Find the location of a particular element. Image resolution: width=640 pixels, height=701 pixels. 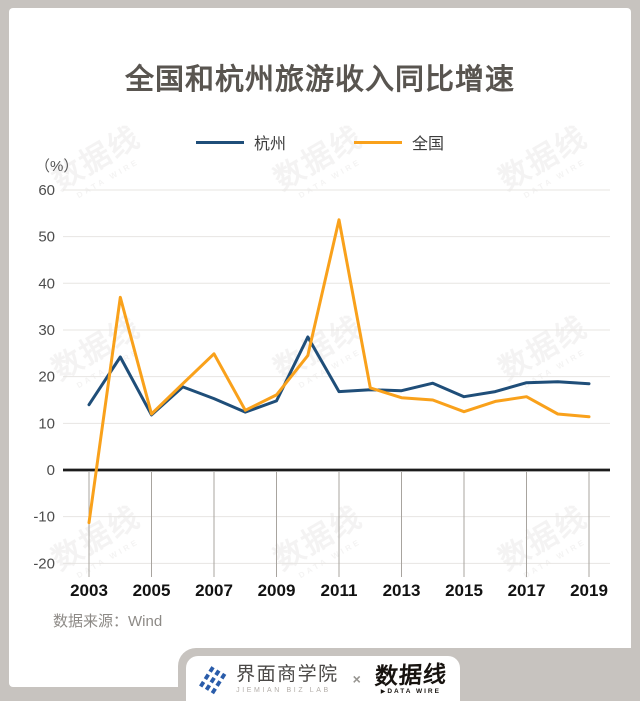

x-tick-label-2005: 2005 is located at coordinates (152, 590).